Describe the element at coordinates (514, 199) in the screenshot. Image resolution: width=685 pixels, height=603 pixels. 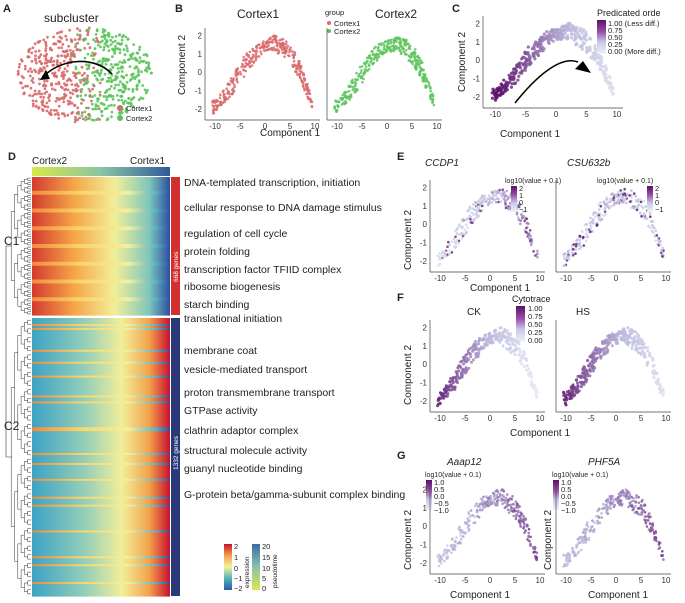
I see `colorbar` at that location.